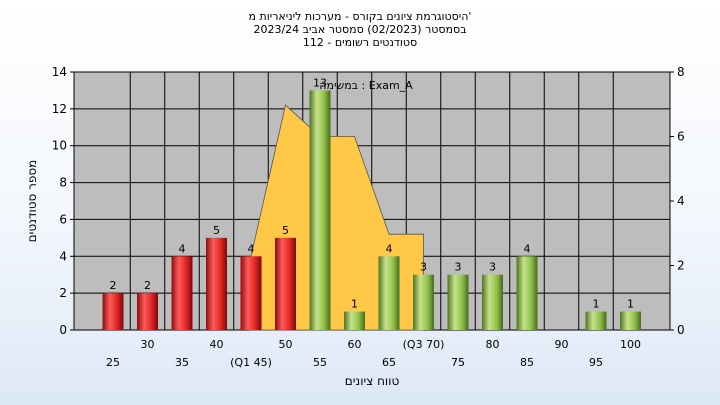  What do you see at coordinates (63, 256) in the screenshot?
I see `y-tick-label: 4` at bounding box center [63, 256].